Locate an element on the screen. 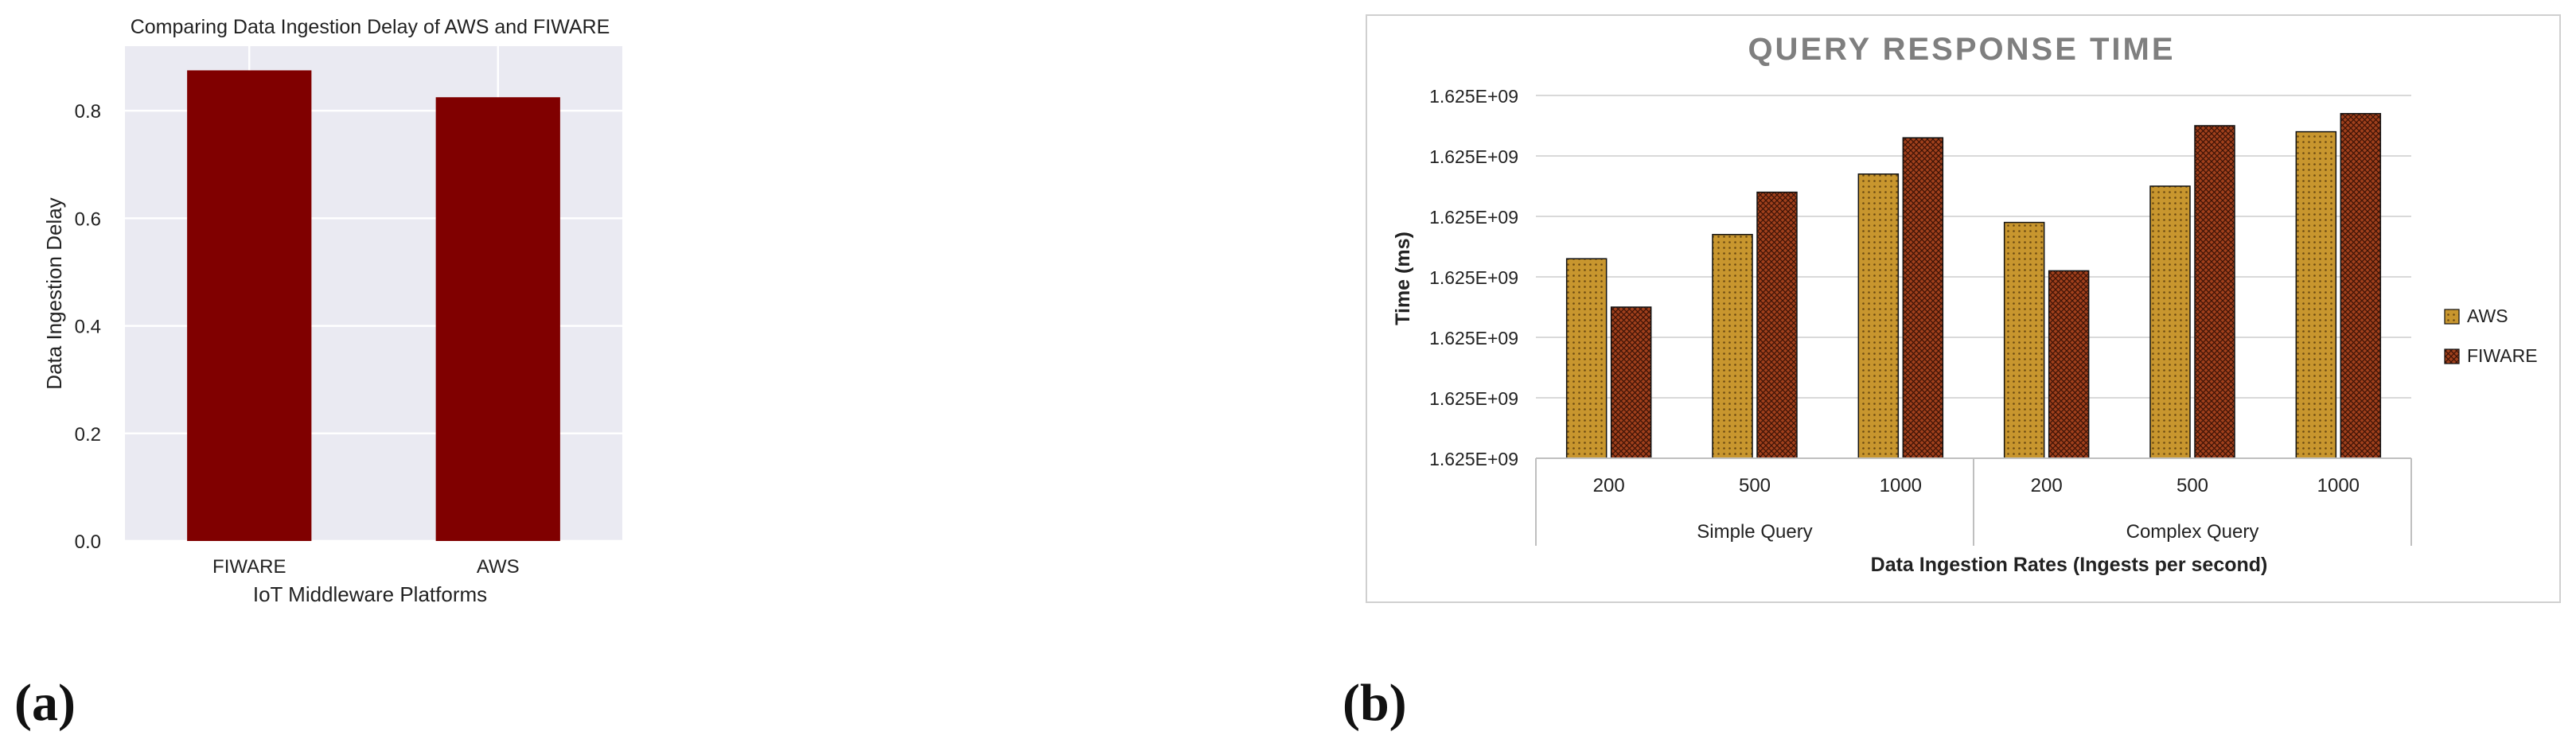 The image size is (2576, 755). y-tick-label: 0.4 is located at coordinates (88, 327).